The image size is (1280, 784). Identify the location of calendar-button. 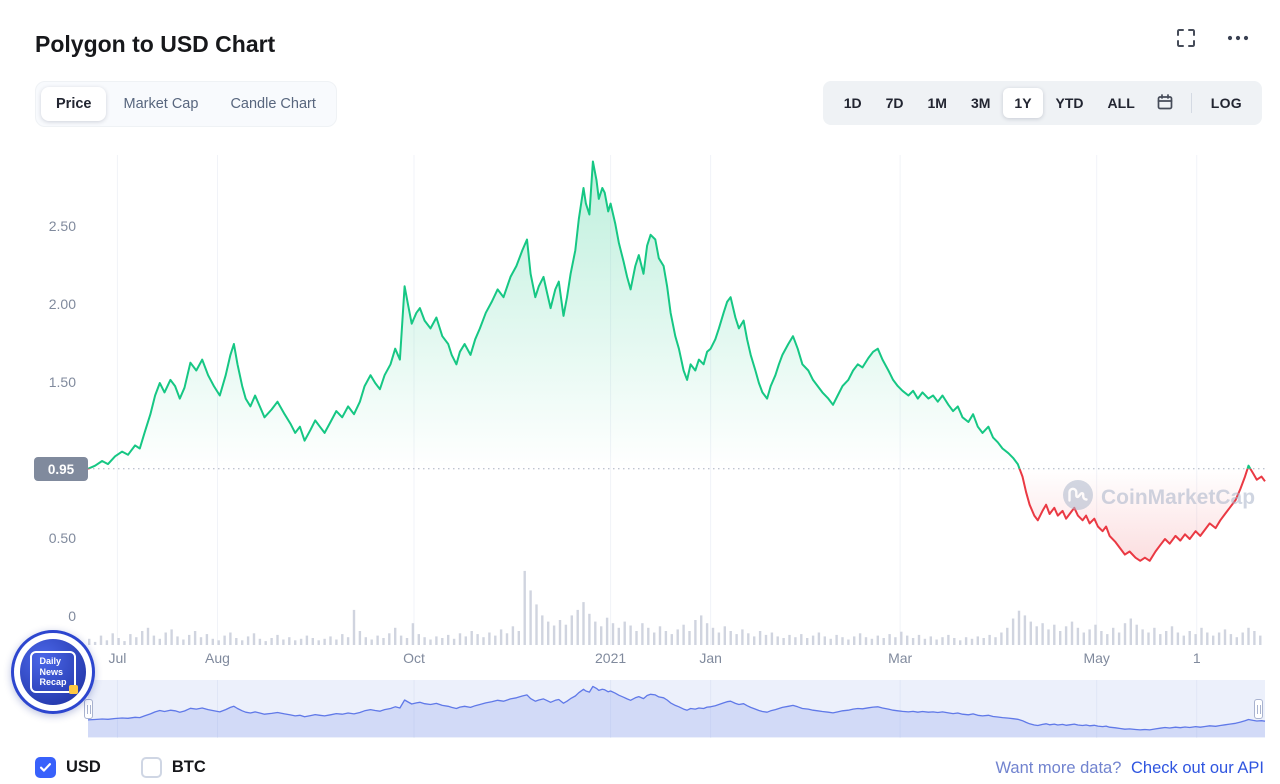
(1165, 103).